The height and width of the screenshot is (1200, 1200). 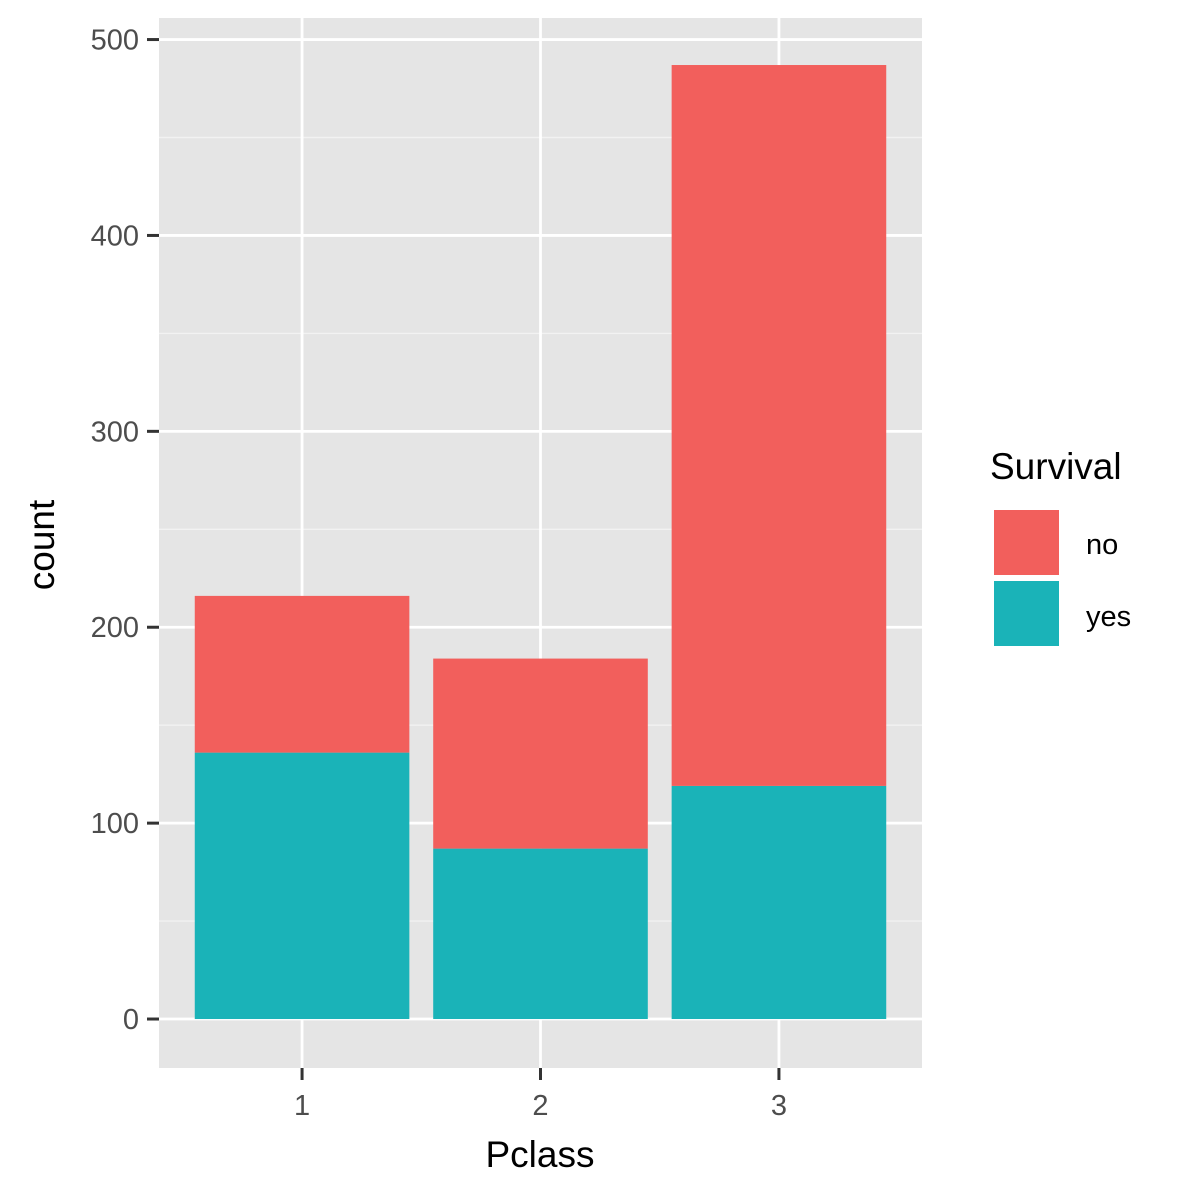 I want to click on y-tick-label: 500, so click(x=115, y=41).